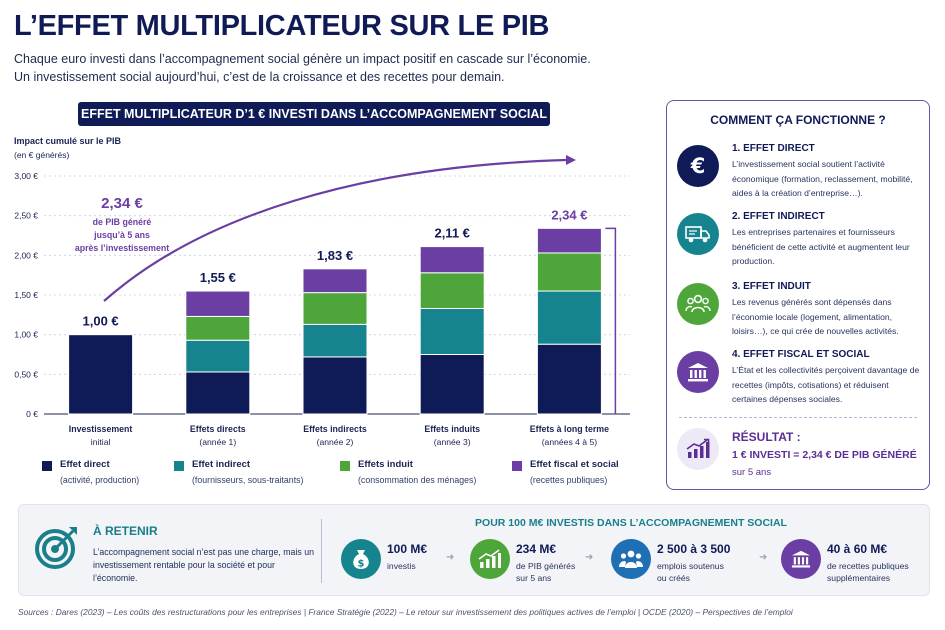 The width and height of the screenshot is (945, 630). What do you see at coordinates (248, 480) in the screenshot?
I see `legend-description: (fournisseurs, sous-traitants)` at bounding box center [248, 480].